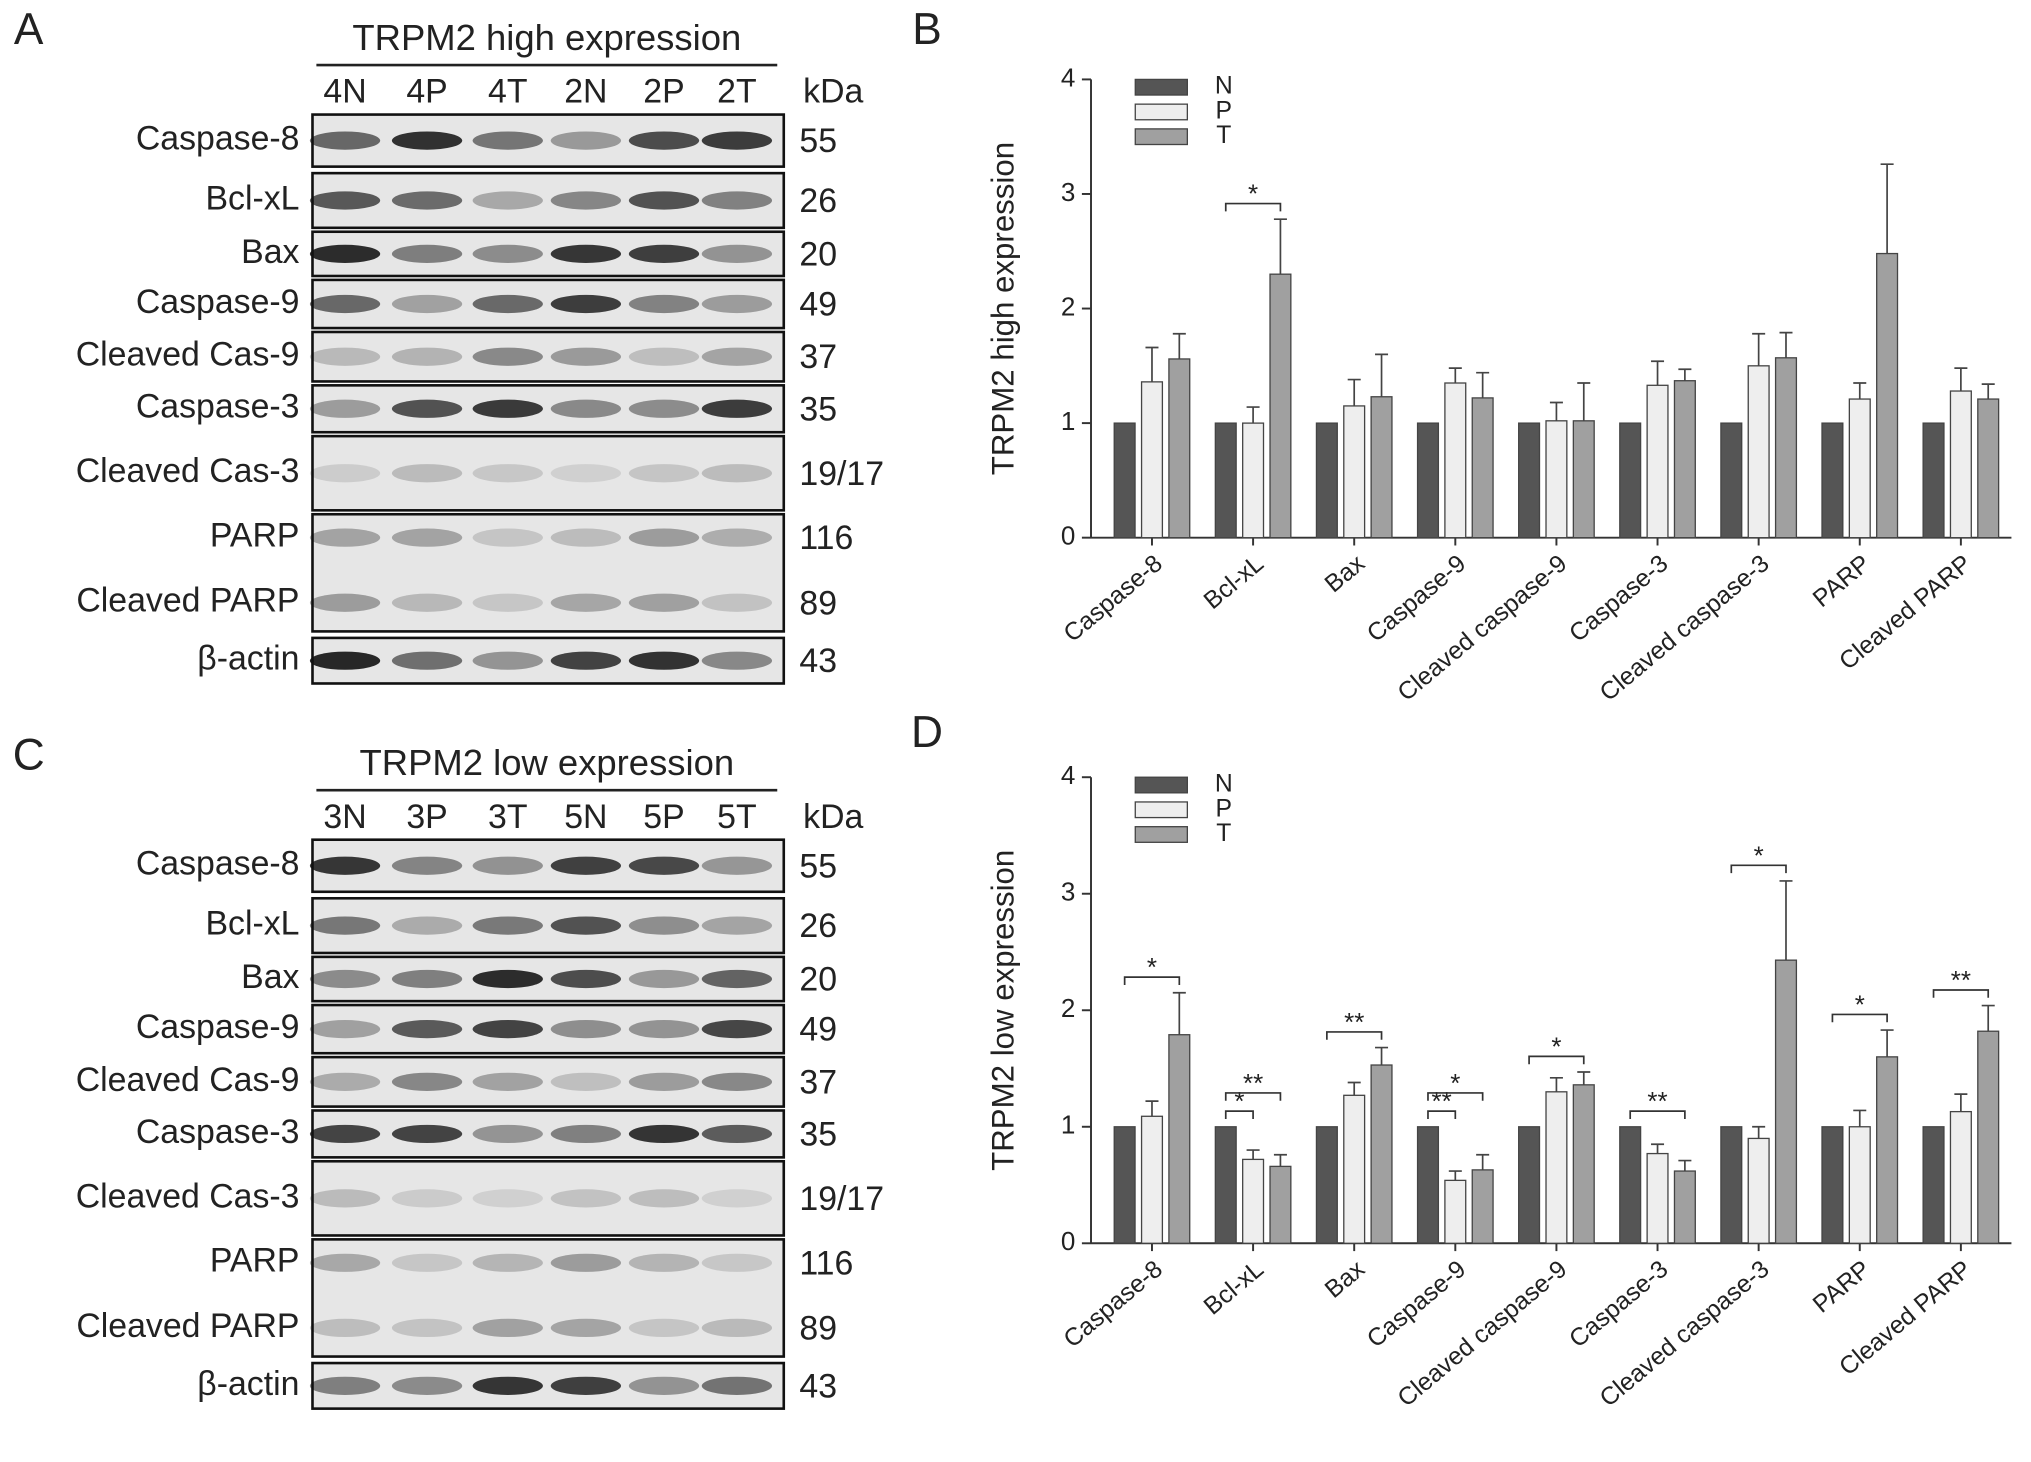 The width and height of the screenshot is (2031, 1462). Describe the element at coordinates (344, 92) in the screenshot. I see `lane-label: 4N` at that location.